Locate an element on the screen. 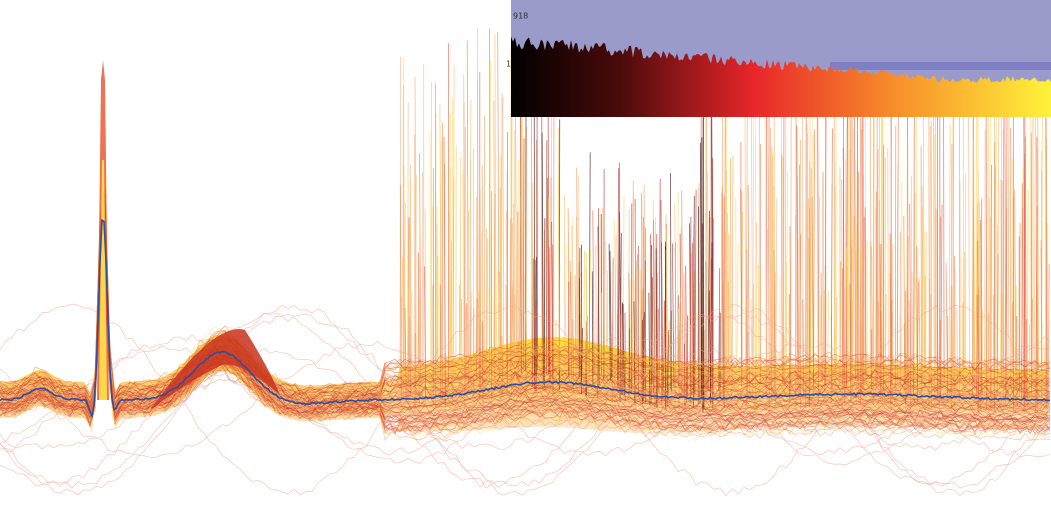  inset-min-label: 1 is located at coordinates (508, 64).